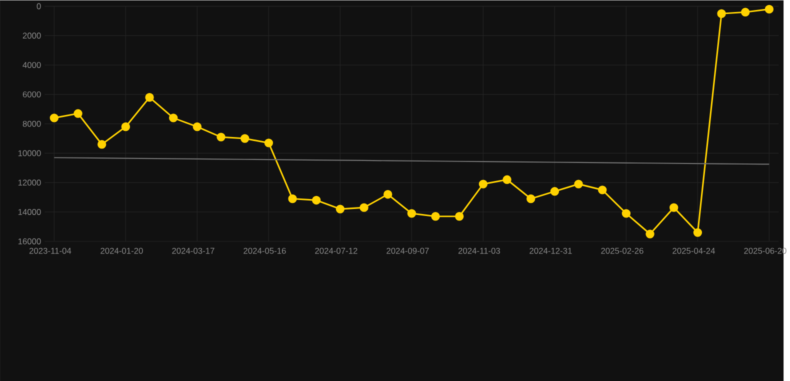 This screenshot has width=790, height=381. Describe the element at coordinates (31, 65) in the screenshot. I see `y-tick-label: 4000` at that location.